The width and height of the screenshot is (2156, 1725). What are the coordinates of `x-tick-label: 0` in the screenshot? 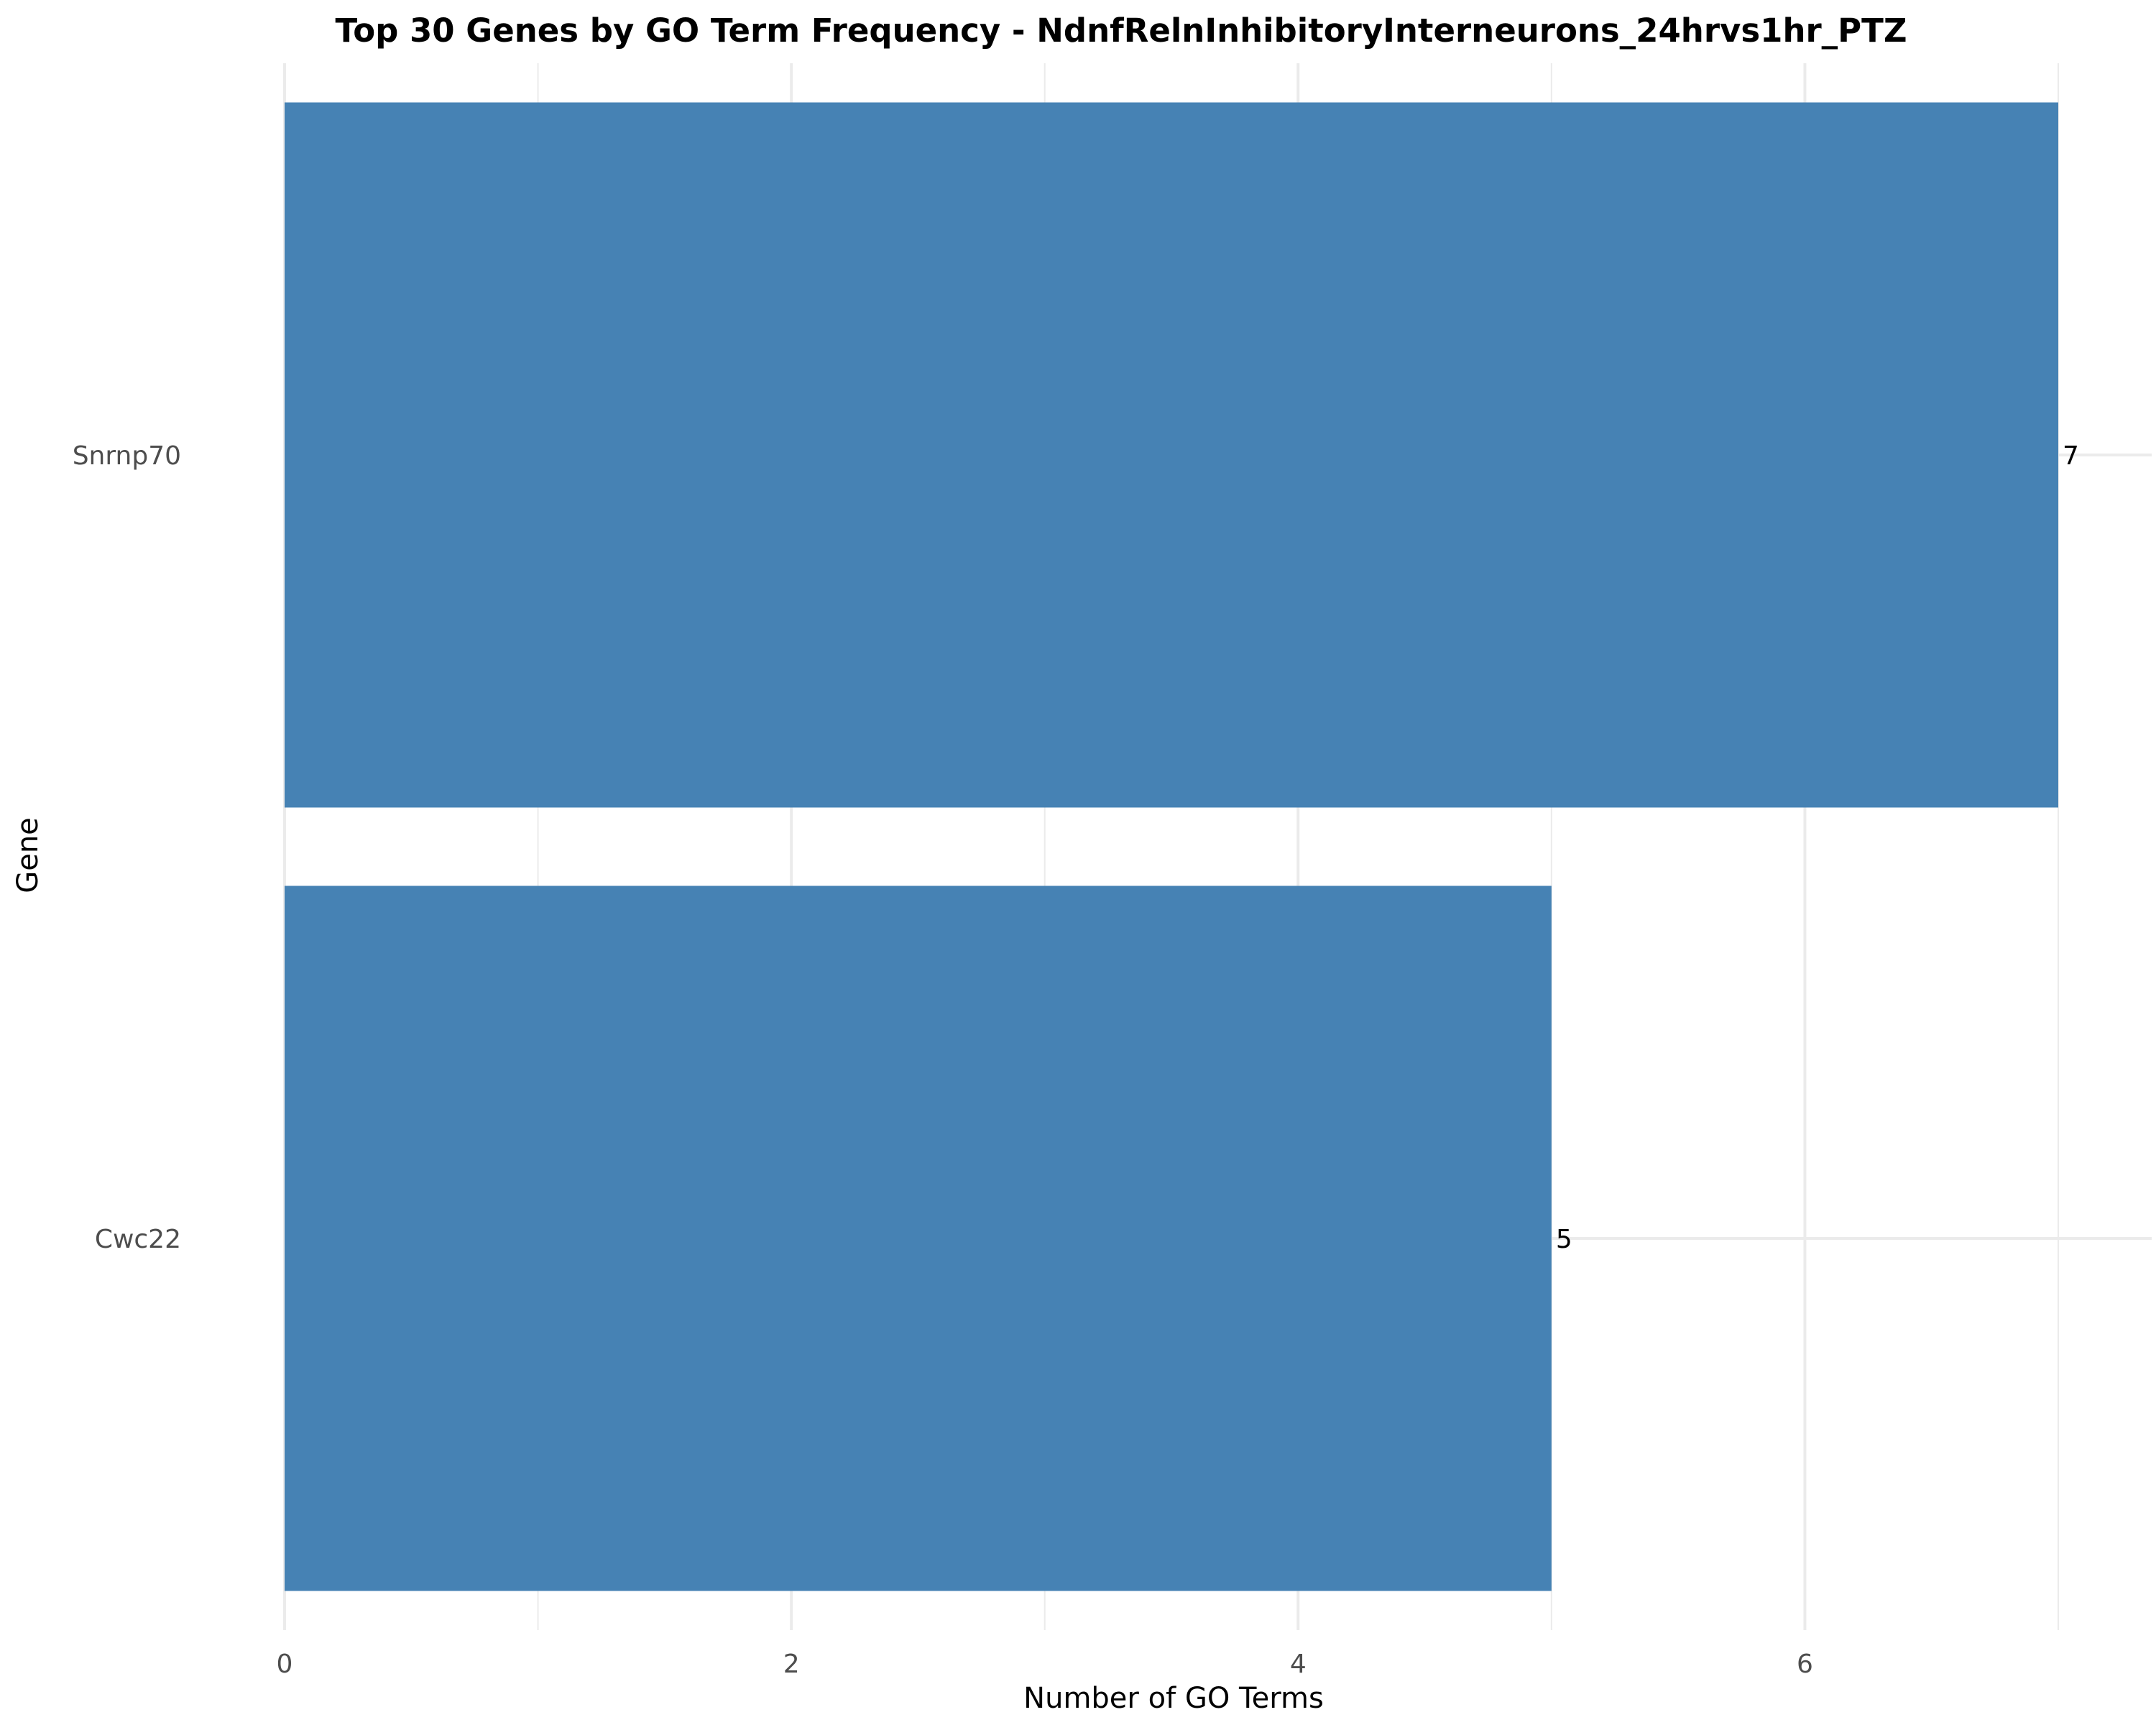 It's located at (285, 1664).